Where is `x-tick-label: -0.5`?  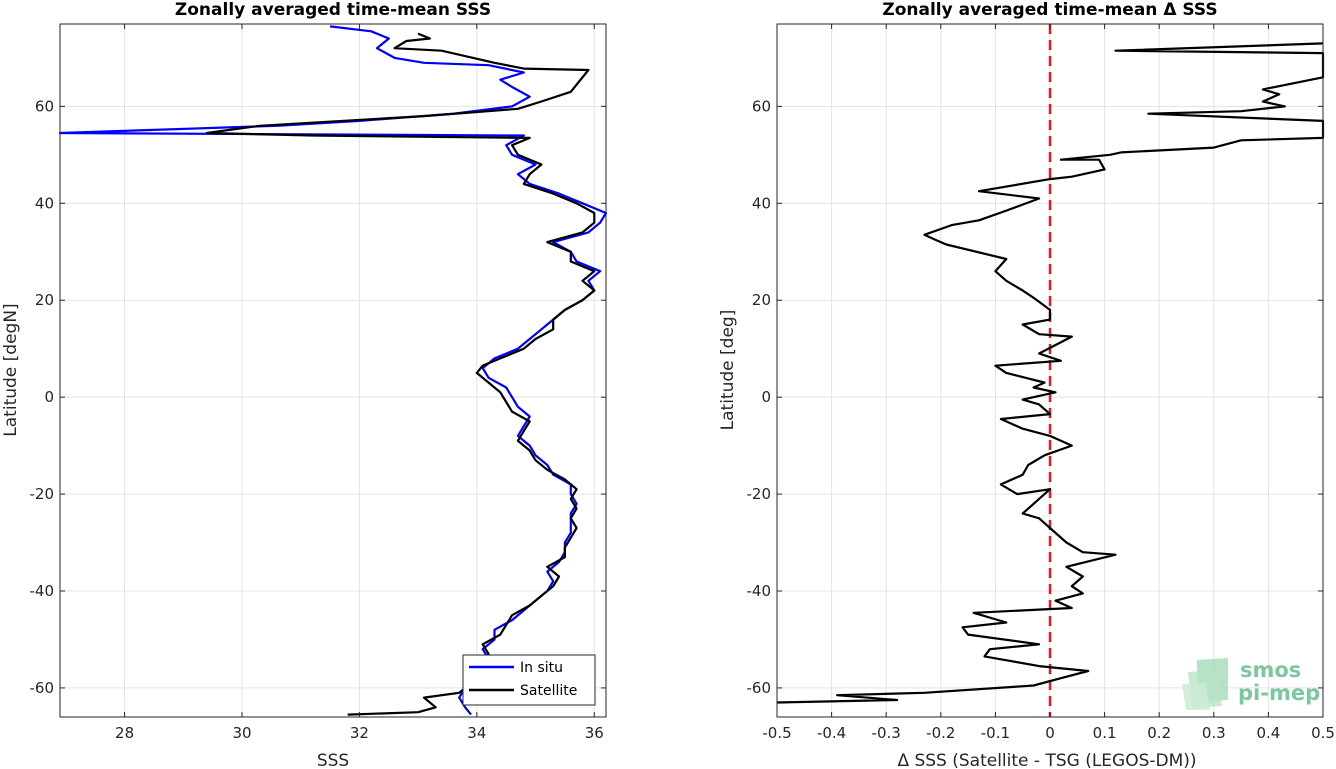 x-tick-label: -0.5 is located at coordinates (776, 733).